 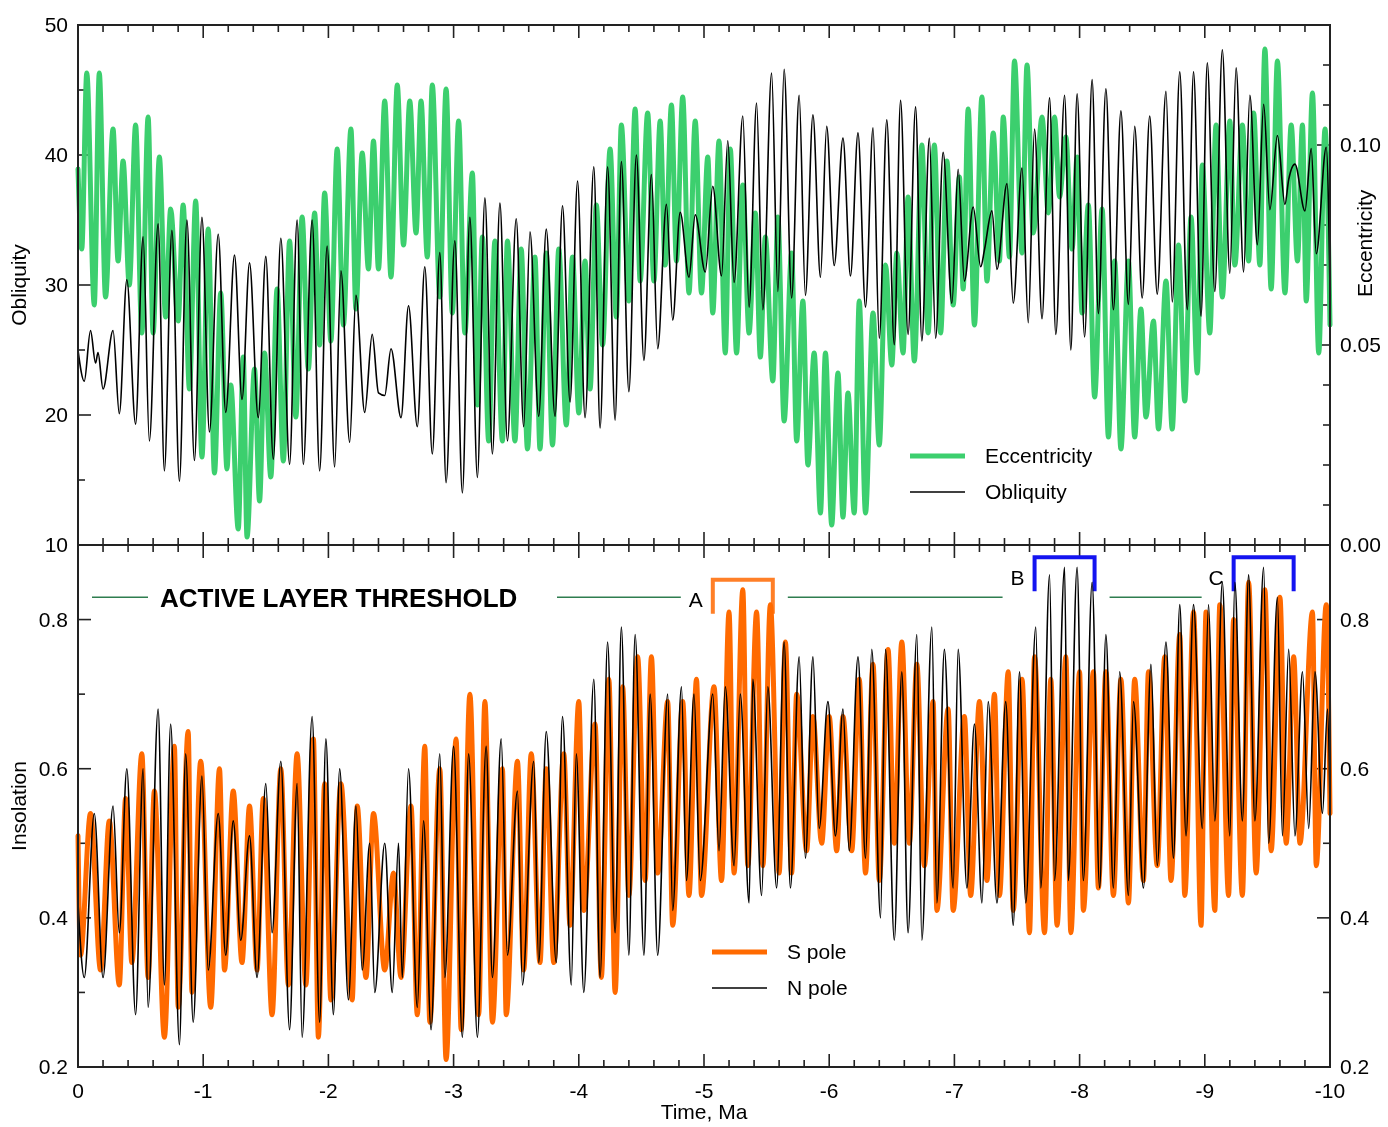 What do you see at coordinates (1360, 545) in the screenshot?
I see `y2-tick-label: 0.00` at bounding box center [1360, 545].